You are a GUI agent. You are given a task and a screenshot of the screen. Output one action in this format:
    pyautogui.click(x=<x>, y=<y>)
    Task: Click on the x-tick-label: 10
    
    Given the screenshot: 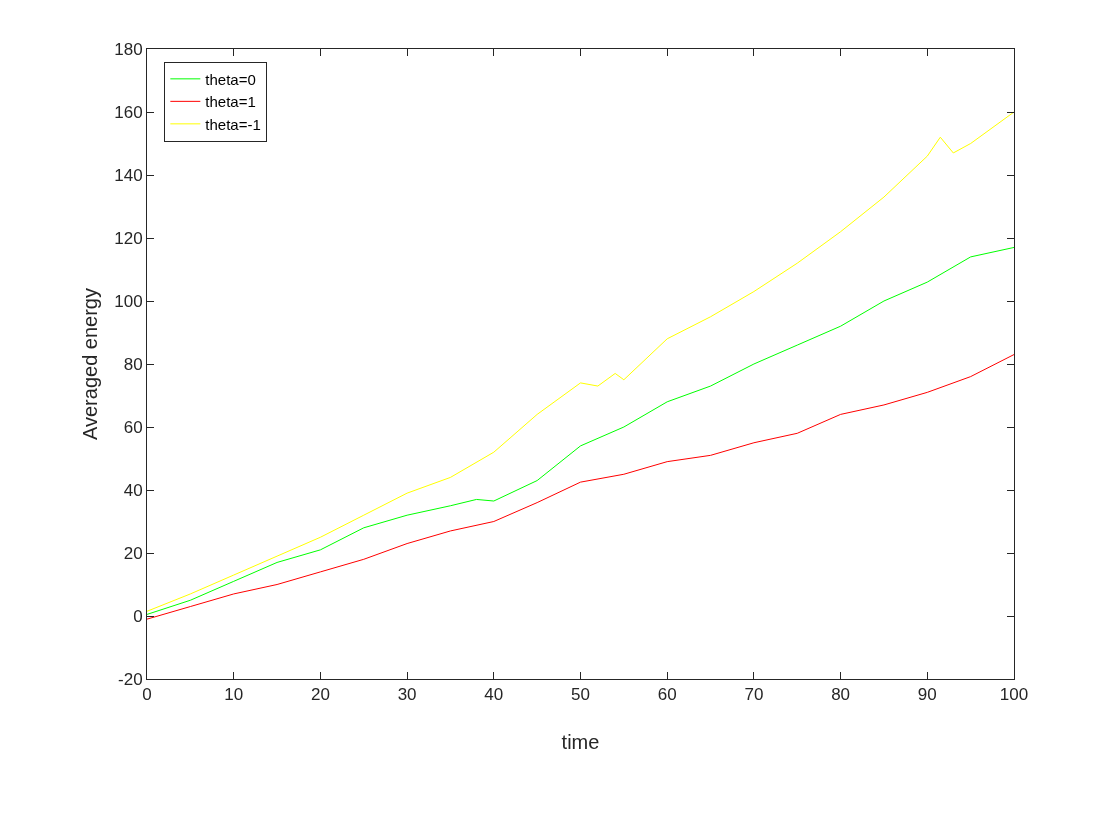 What is the action you would take?
    pyautogui.click(x=234, y=695)
    